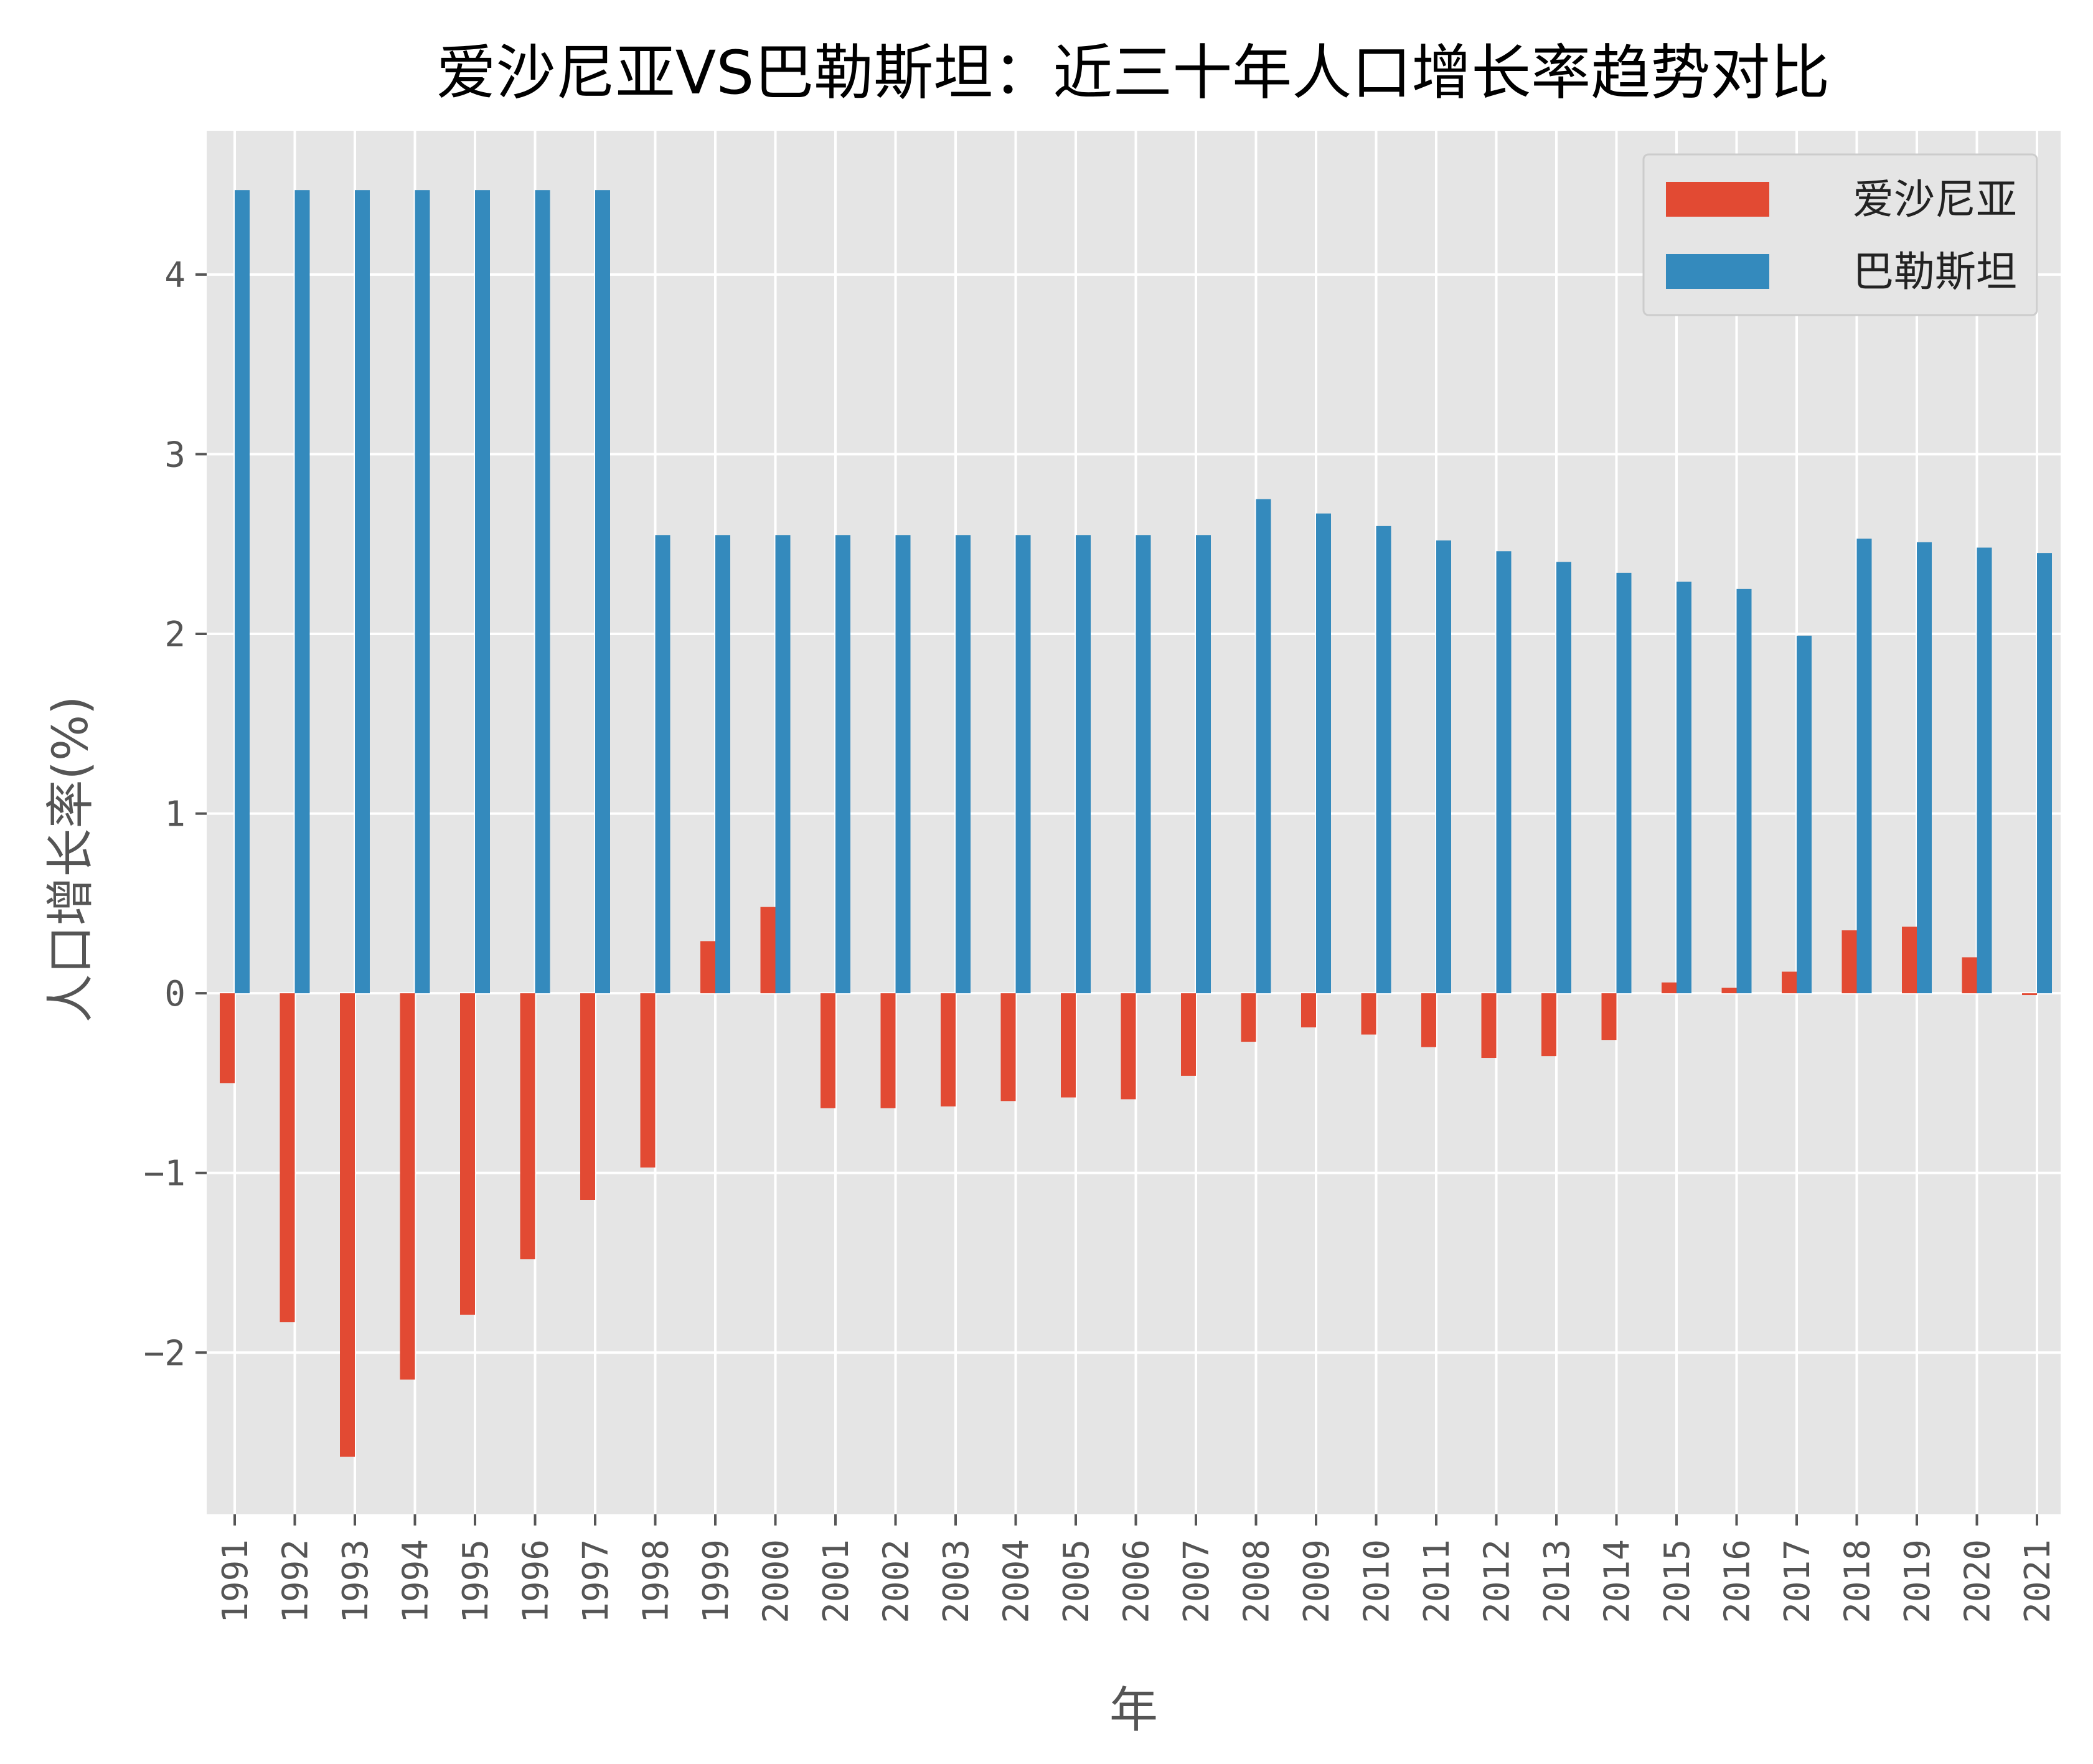 The image size is (2093, 1764). I want to click on y-tick-label: 1, so click(175, 815).